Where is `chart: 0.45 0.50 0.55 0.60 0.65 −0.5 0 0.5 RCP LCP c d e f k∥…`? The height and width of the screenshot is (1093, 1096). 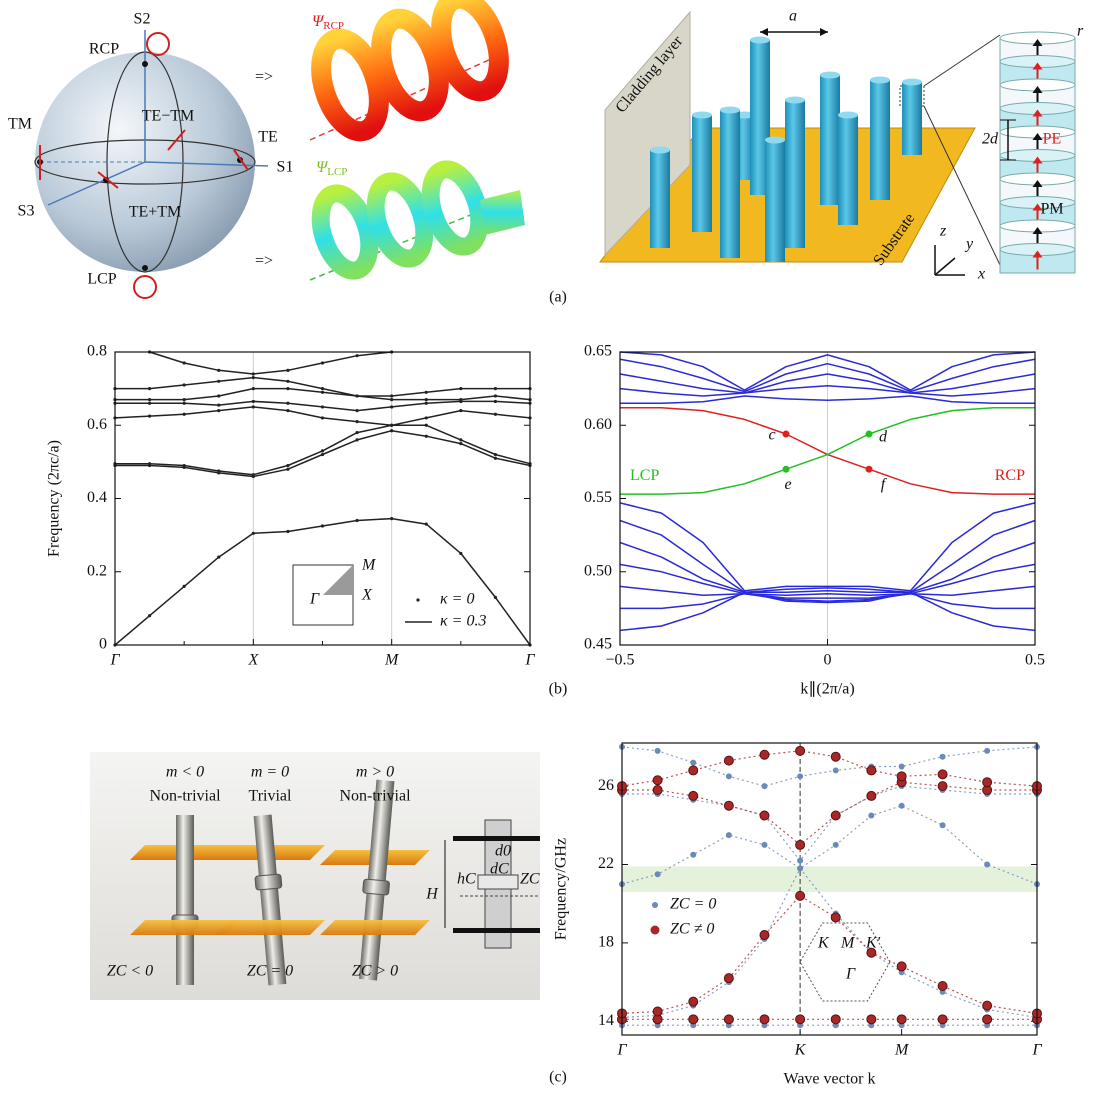 chart: 0.45 0.50 0.55 0.60 0.65 −0.5 0 0.5 RCP LCP c d e f k∥… is located at coordinates (814, 520).